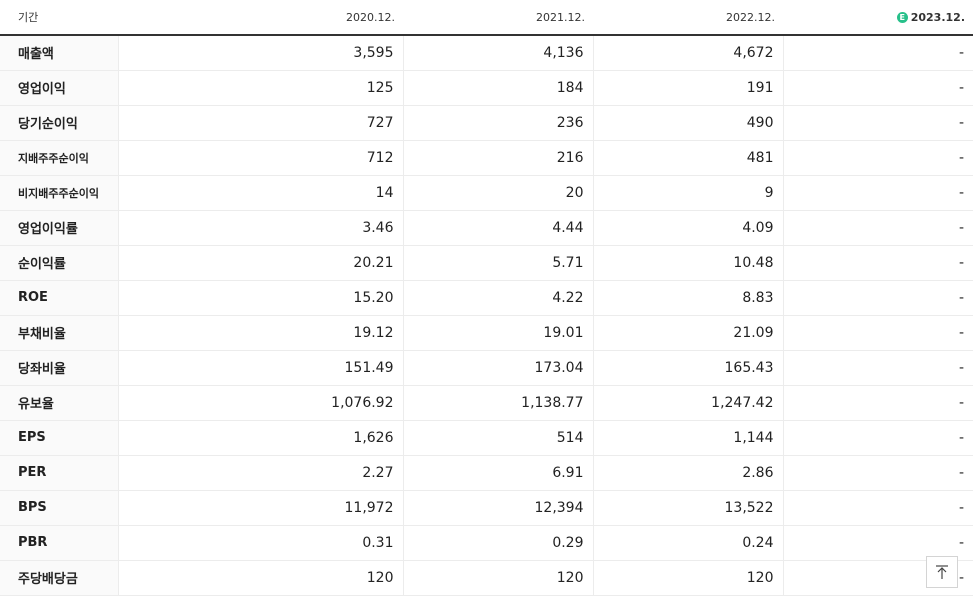 This screenshot has height=596, width=973. I want to click on table-row: BPS 11,972 12,394 13,522-, so click(486, 508).